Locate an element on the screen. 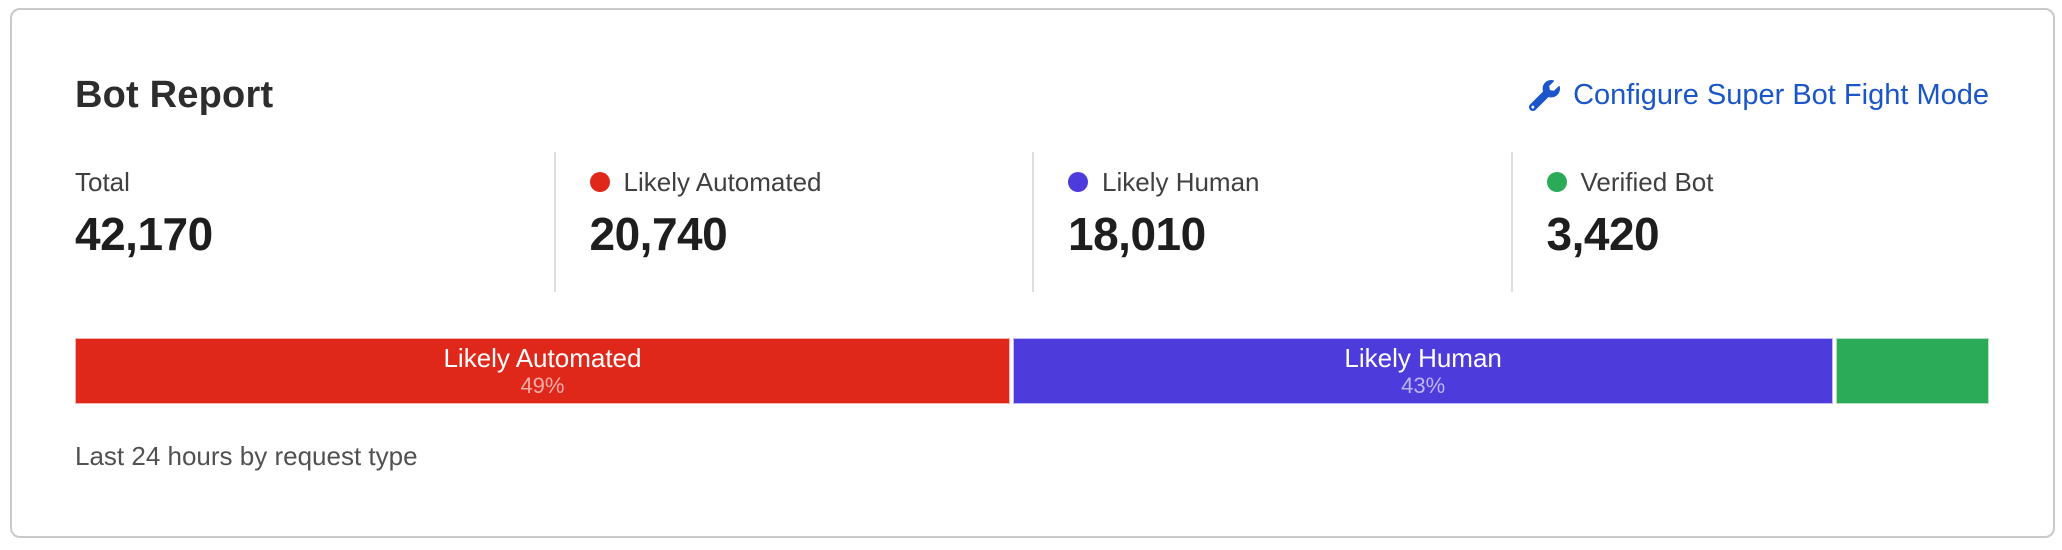 The image size is (2062, 550). stat-likely-human-value: 18,010 is located at coordinates (1137, 233).